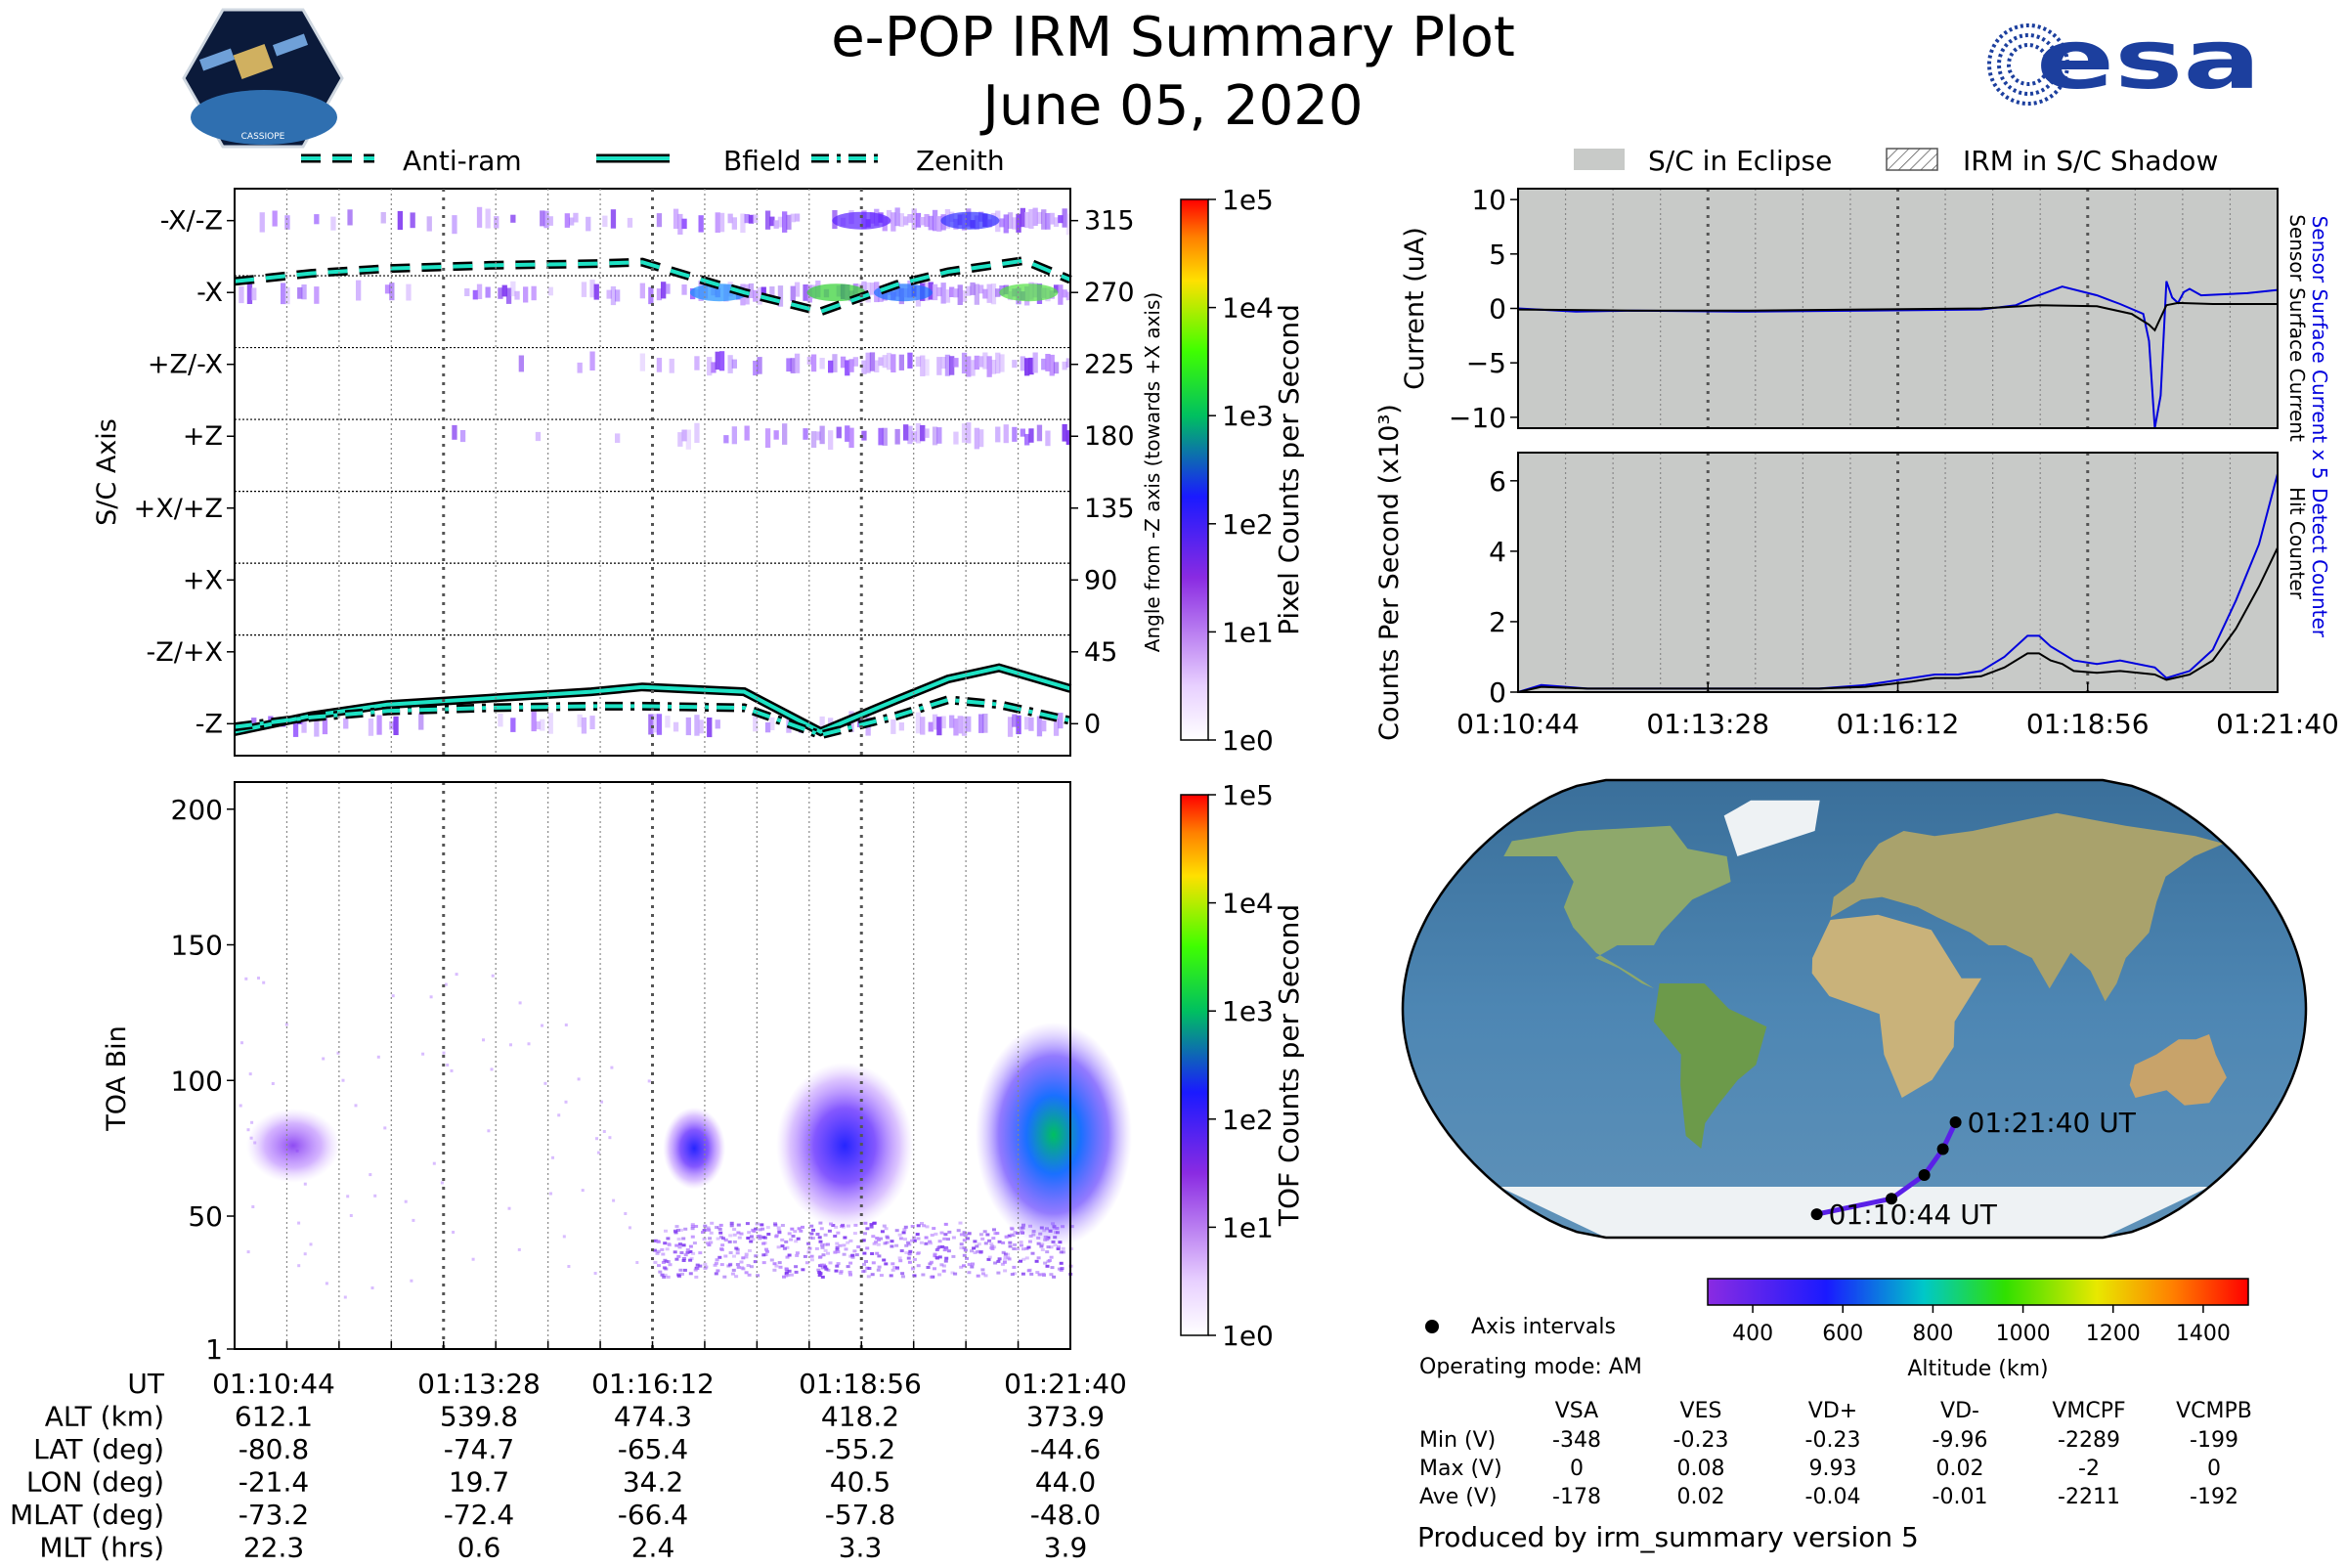  Describe the element at coordinates (1899, 724) in the screenshot. I see `x-tick-label: 01:16:12` at that location.